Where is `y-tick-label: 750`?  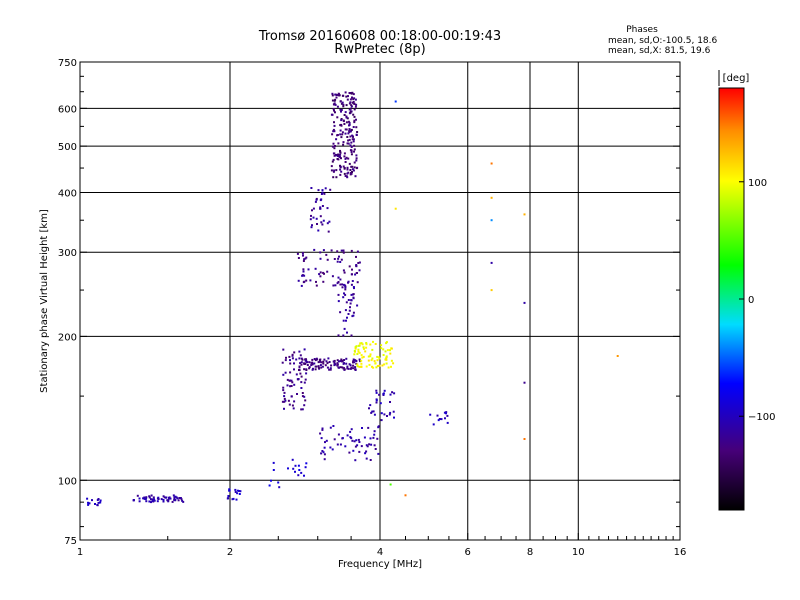 y-tick-label: 750 is located at coordinates (67, 63).